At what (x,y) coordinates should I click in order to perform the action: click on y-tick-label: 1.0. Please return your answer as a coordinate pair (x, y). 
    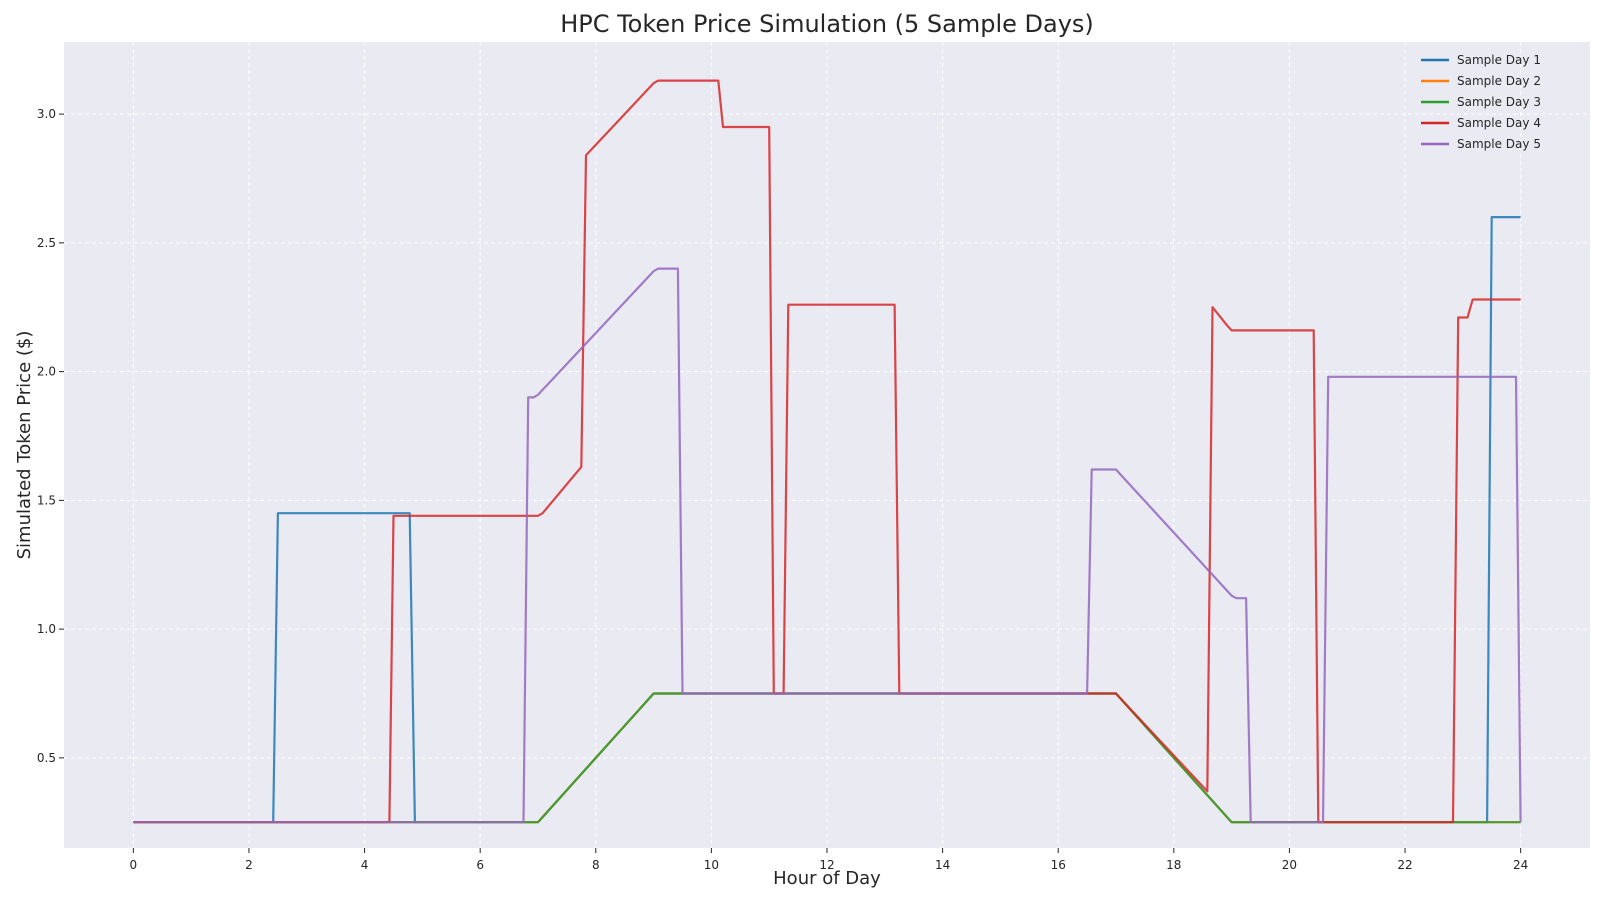
    Looking at the image, I should click on (46, 629).